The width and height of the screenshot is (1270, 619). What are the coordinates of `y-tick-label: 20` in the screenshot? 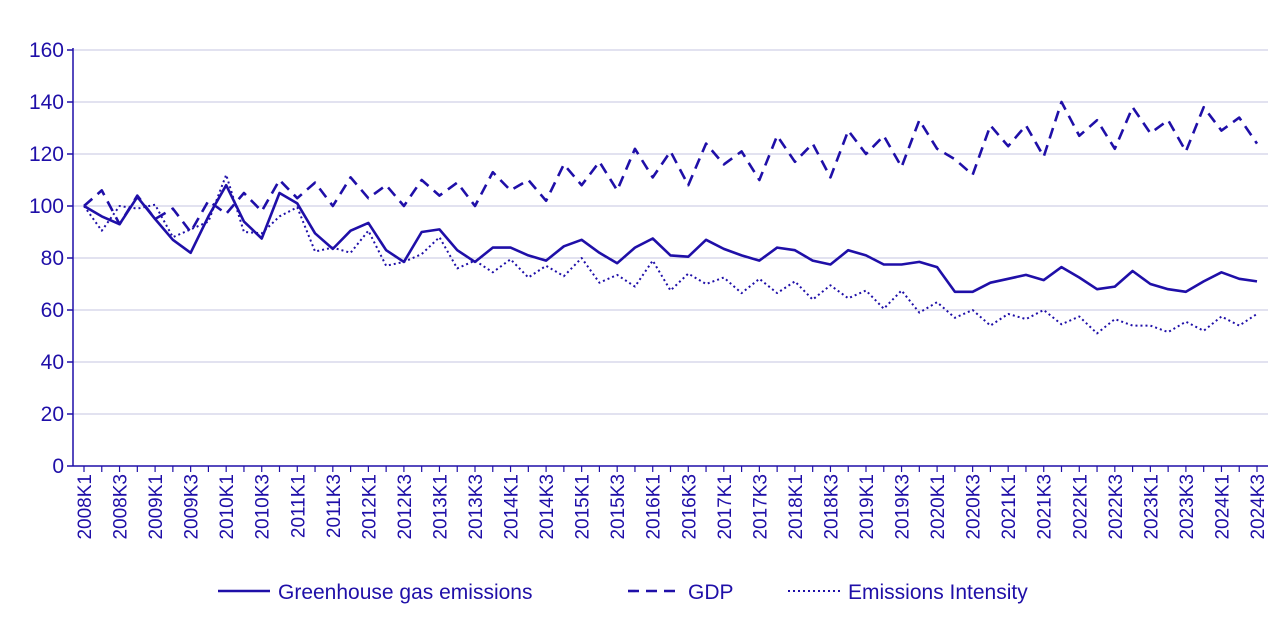 It's located at (52, 414).